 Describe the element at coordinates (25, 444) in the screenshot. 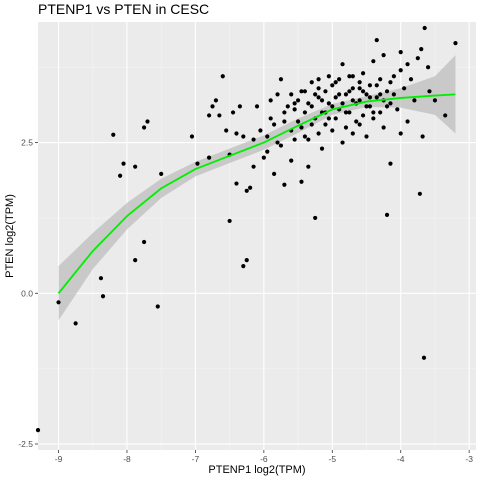

I see `y-tick-label: -2.5` at that location.